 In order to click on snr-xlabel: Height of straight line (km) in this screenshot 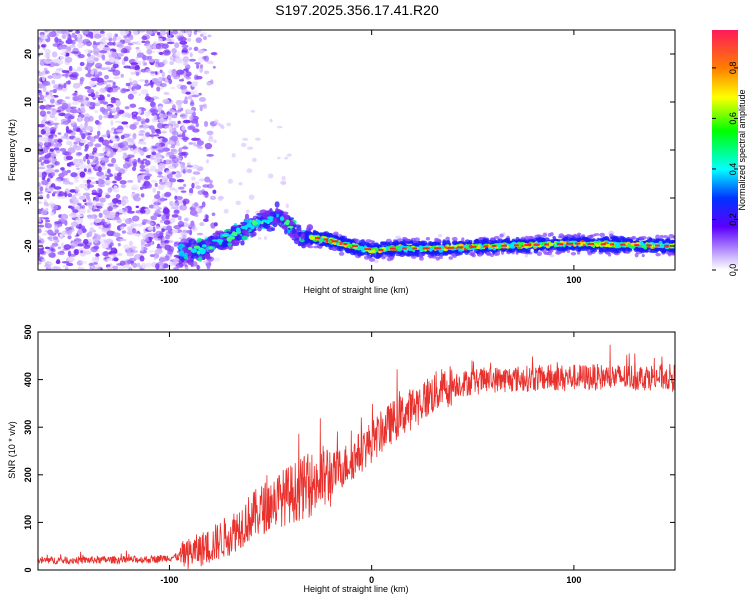, I will do `click(355, 589)`.